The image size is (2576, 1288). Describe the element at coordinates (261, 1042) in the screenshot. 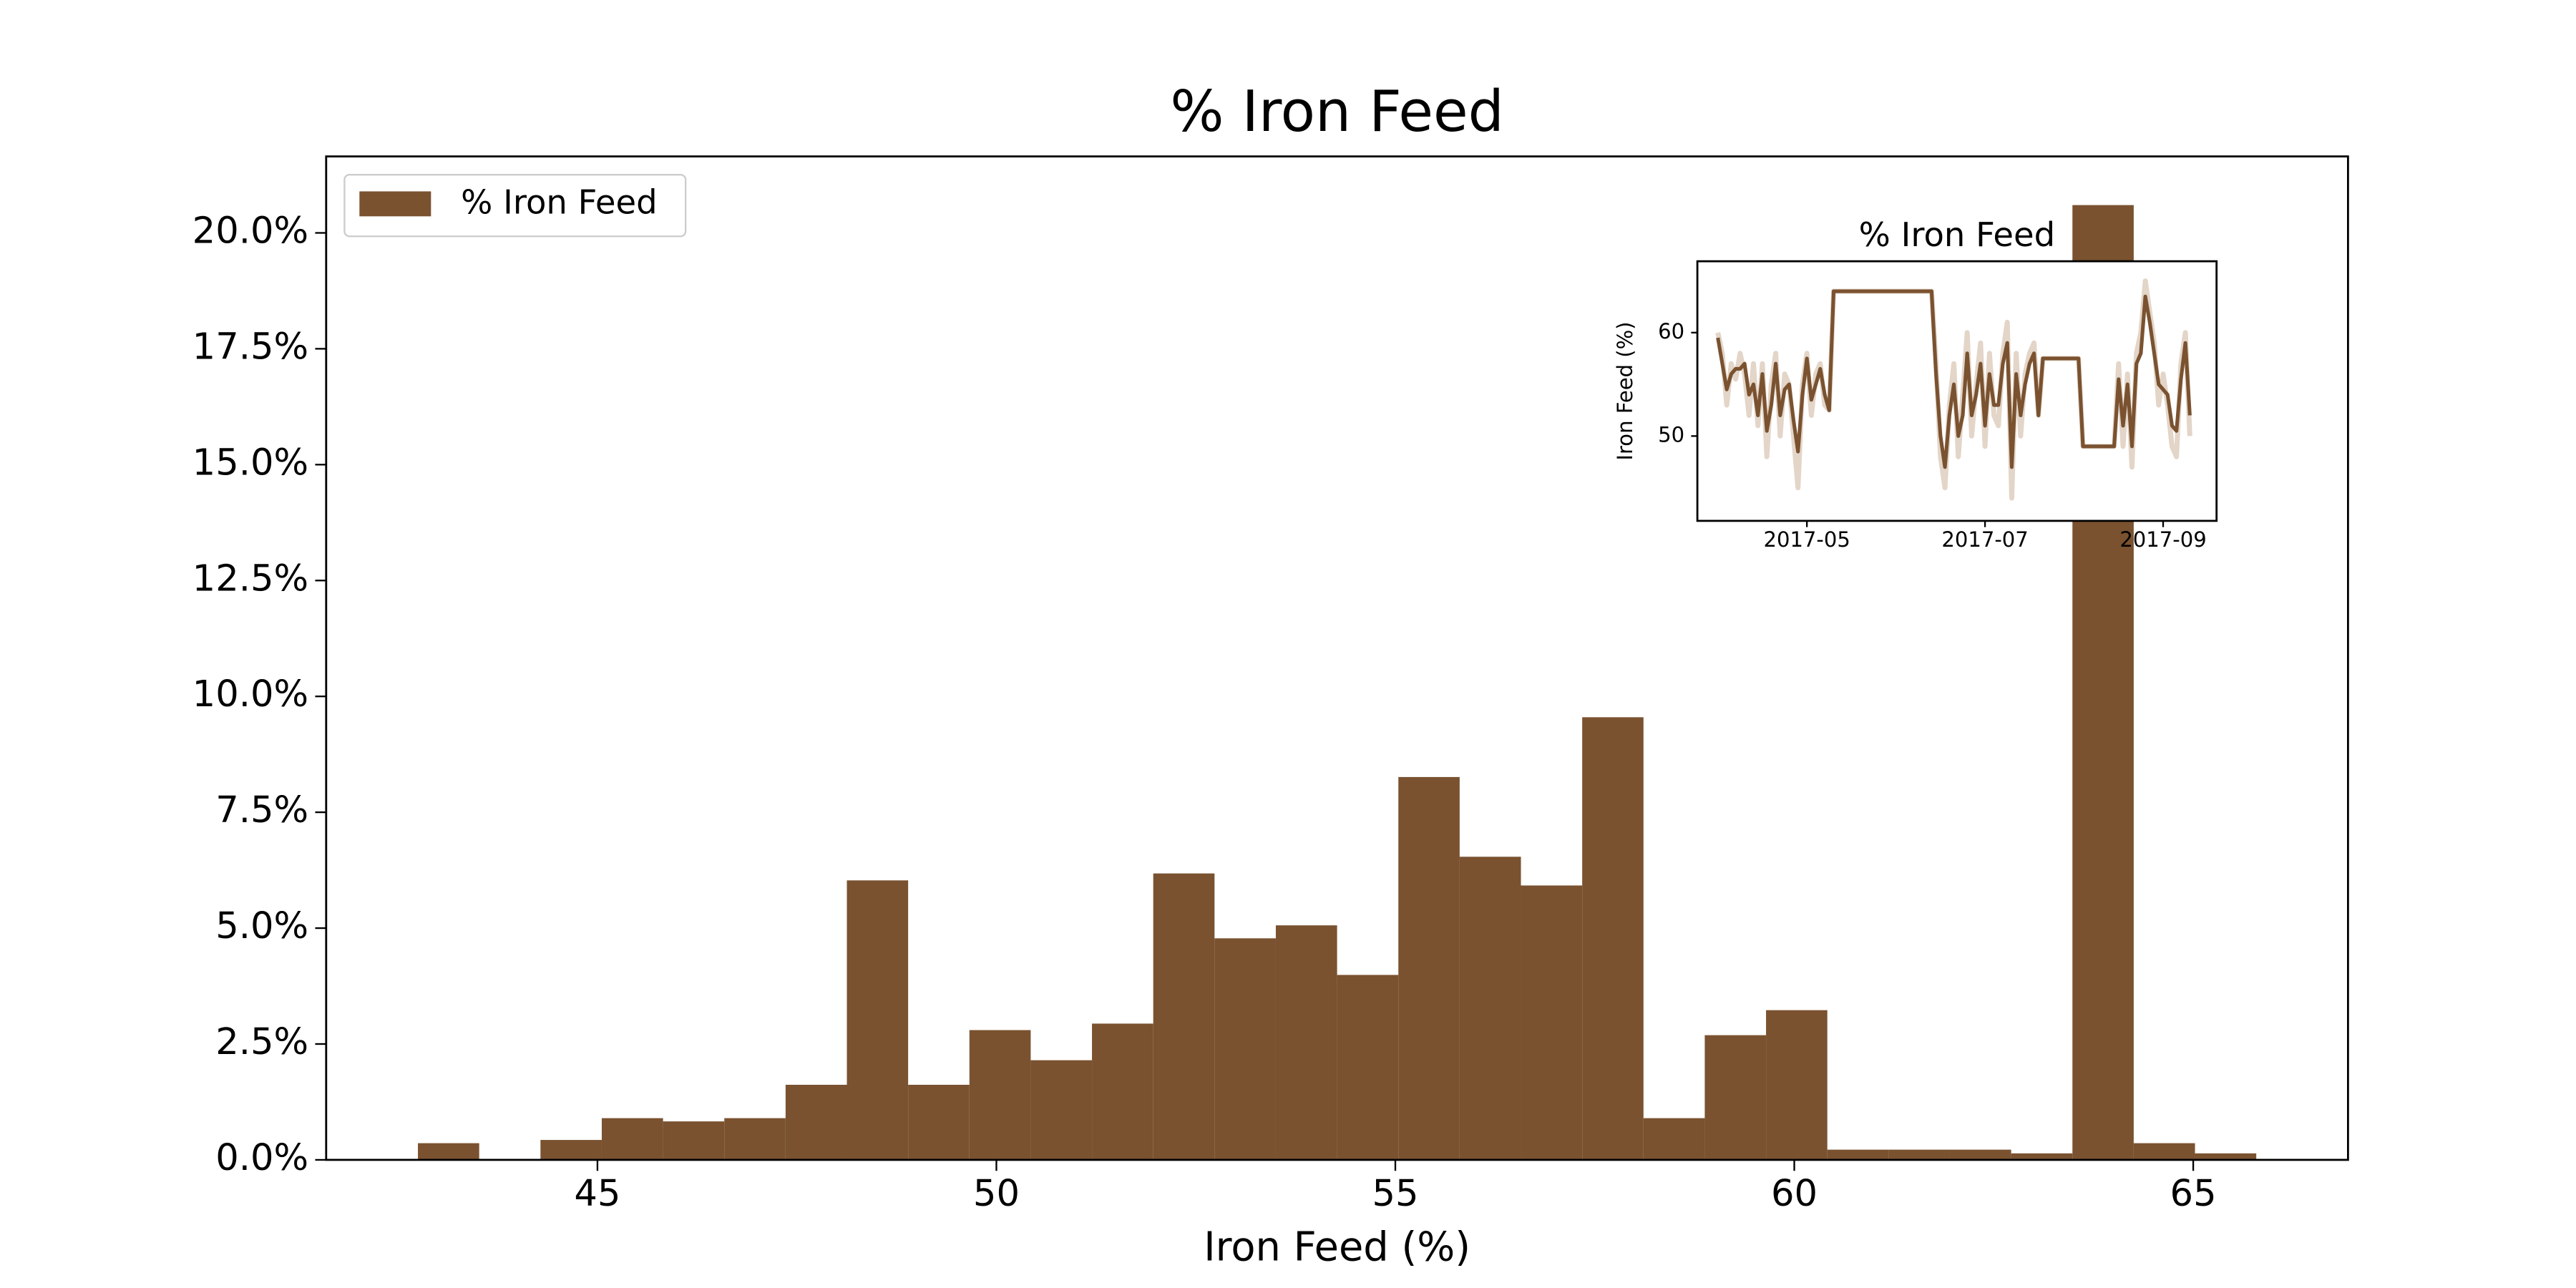

I see `y-tick-label: 2.5%` at that location.